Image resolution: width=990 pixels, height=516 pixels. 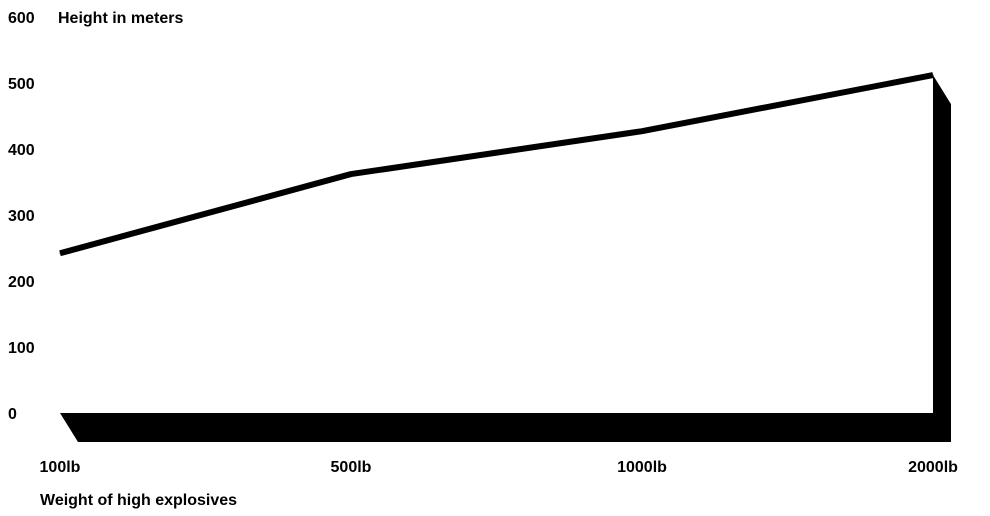 I want to click on y-tick-label: 0, so click(x=12, y=414).